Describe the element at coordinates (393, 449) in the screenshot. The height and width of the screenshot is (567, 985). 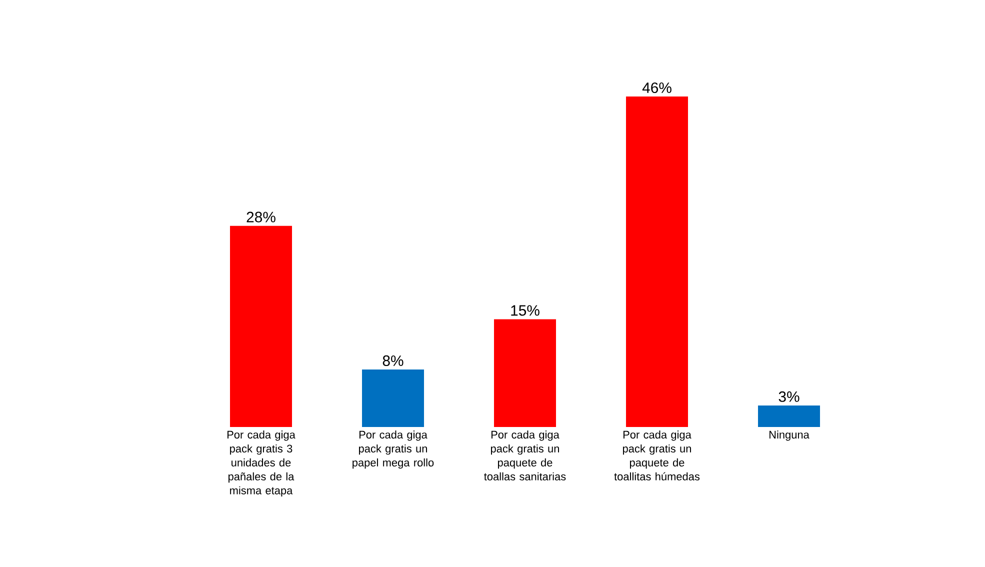
I see `x-tick-label: Por cada giga pack gratis un papel mega rollo` at that location.